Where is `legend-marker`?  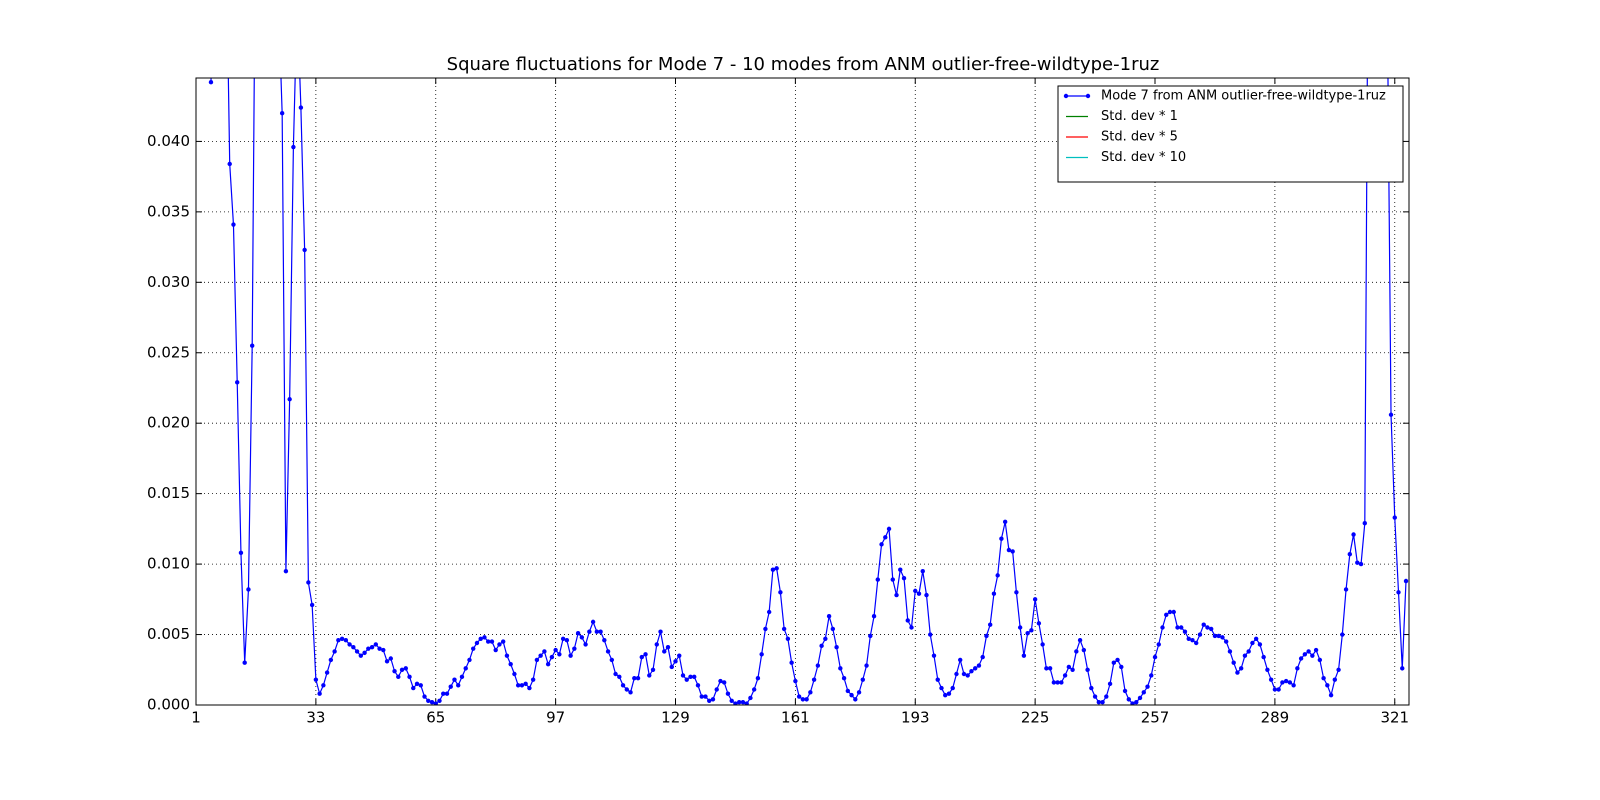
legend-marker is located at coordinates (1066, 96).